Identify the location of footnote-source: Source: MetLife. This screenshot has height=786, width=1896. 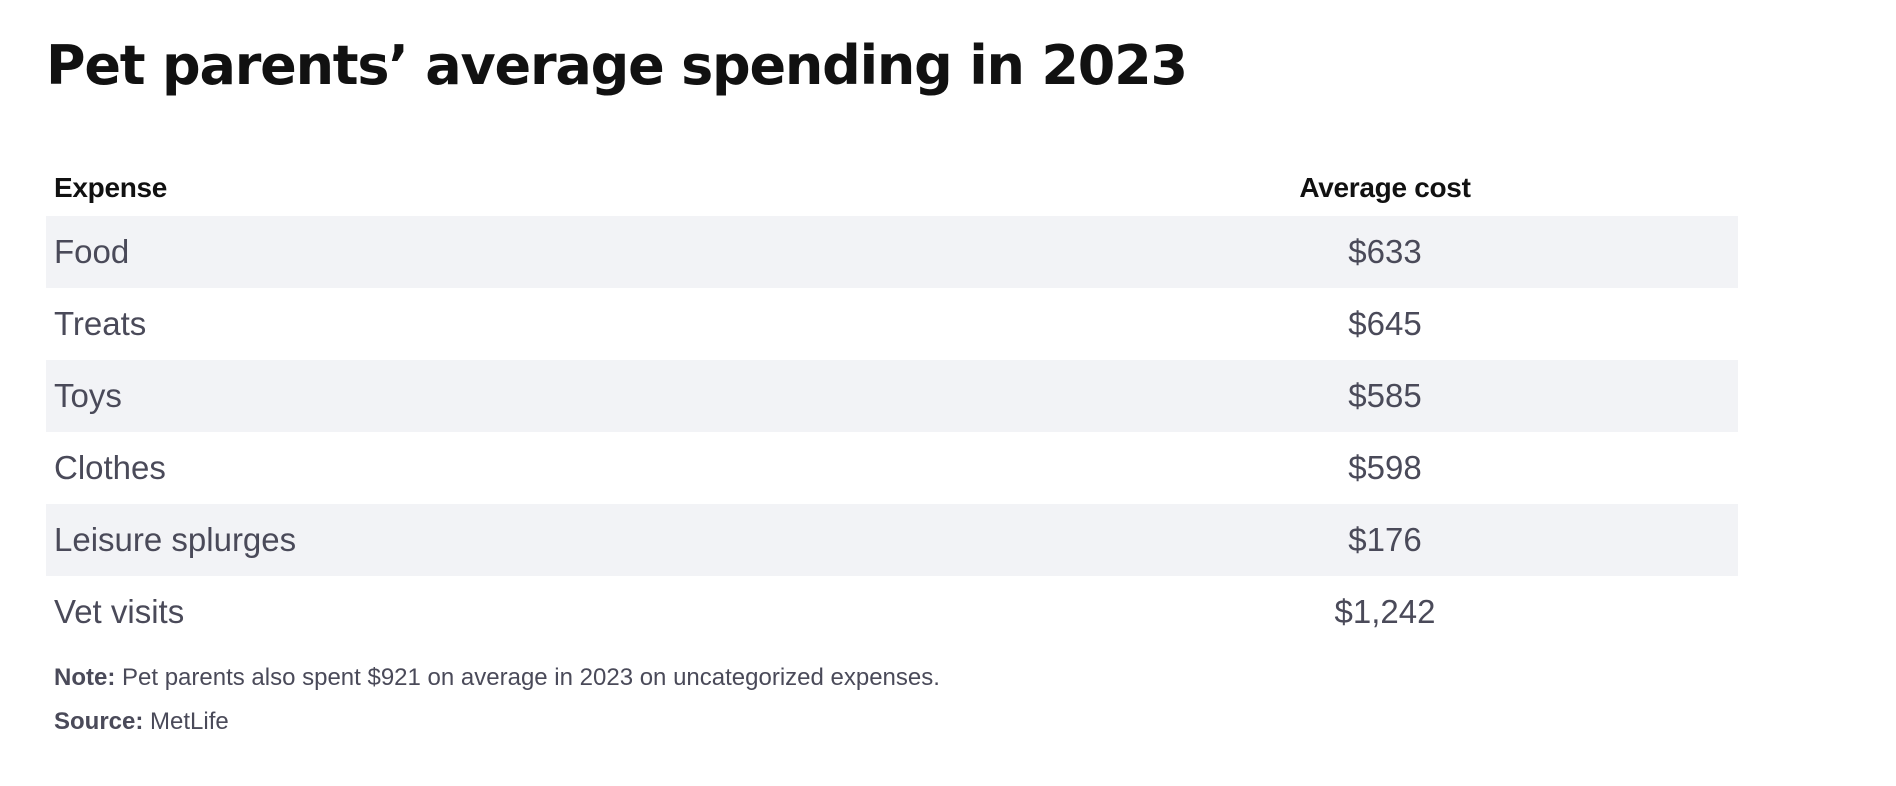
(141, 722).